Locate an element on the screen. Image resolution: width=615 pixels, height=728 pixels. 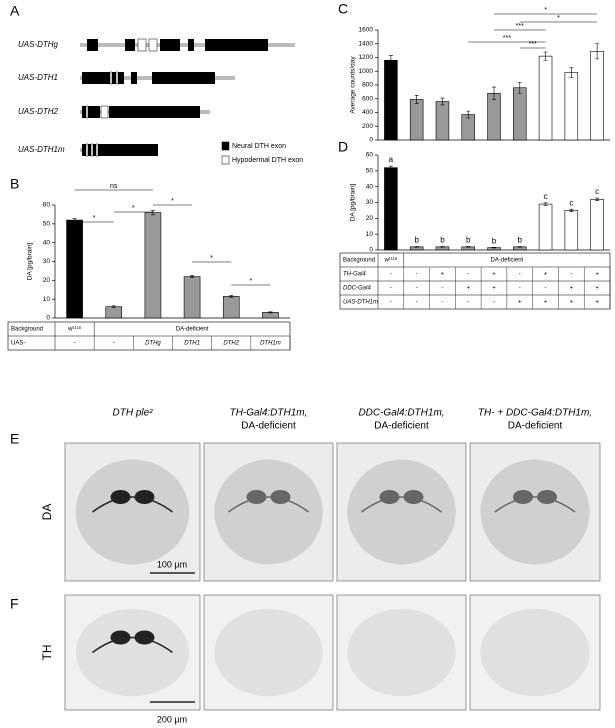
column-heading: TH- + DDC-Gal4:DTH1m, is located at coordinates (535, 413).